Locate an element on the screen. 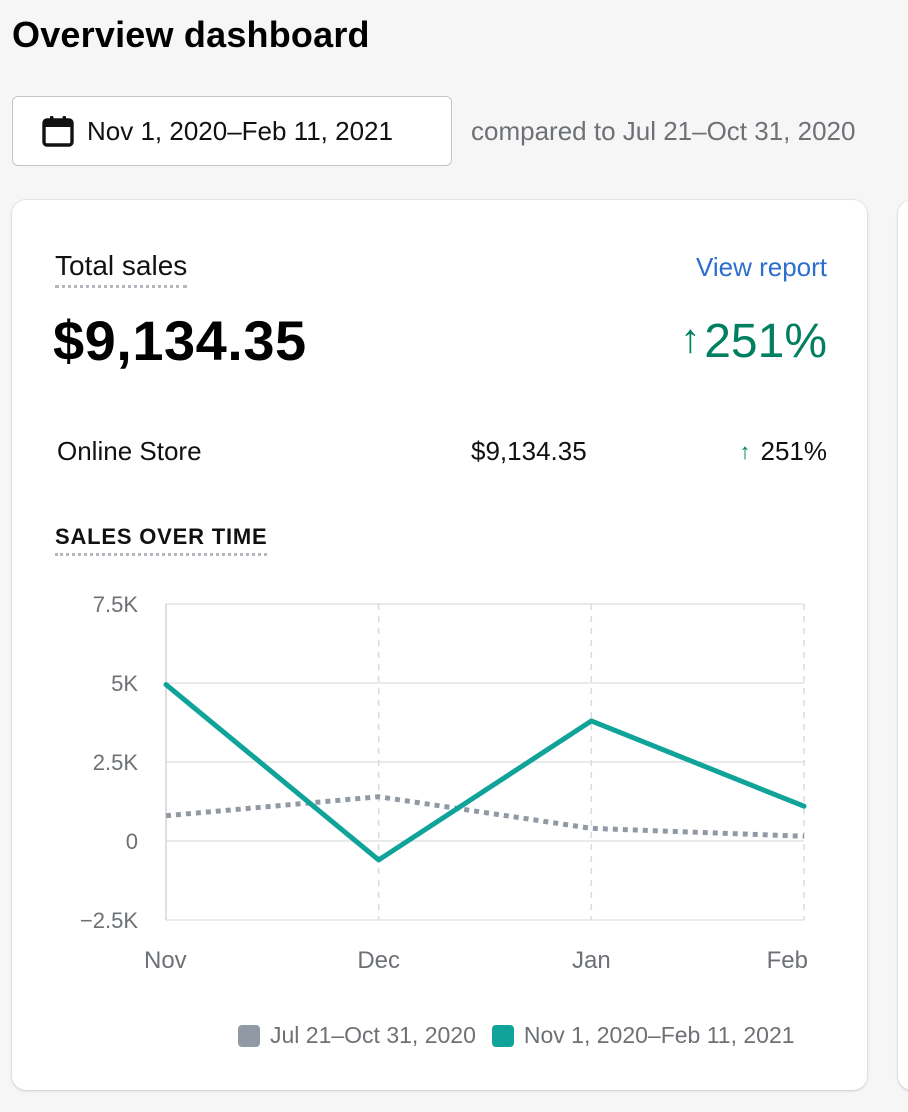 This screenshot has width=908, height=1112. card-title: Total sales is located at coordinates (121, 269).